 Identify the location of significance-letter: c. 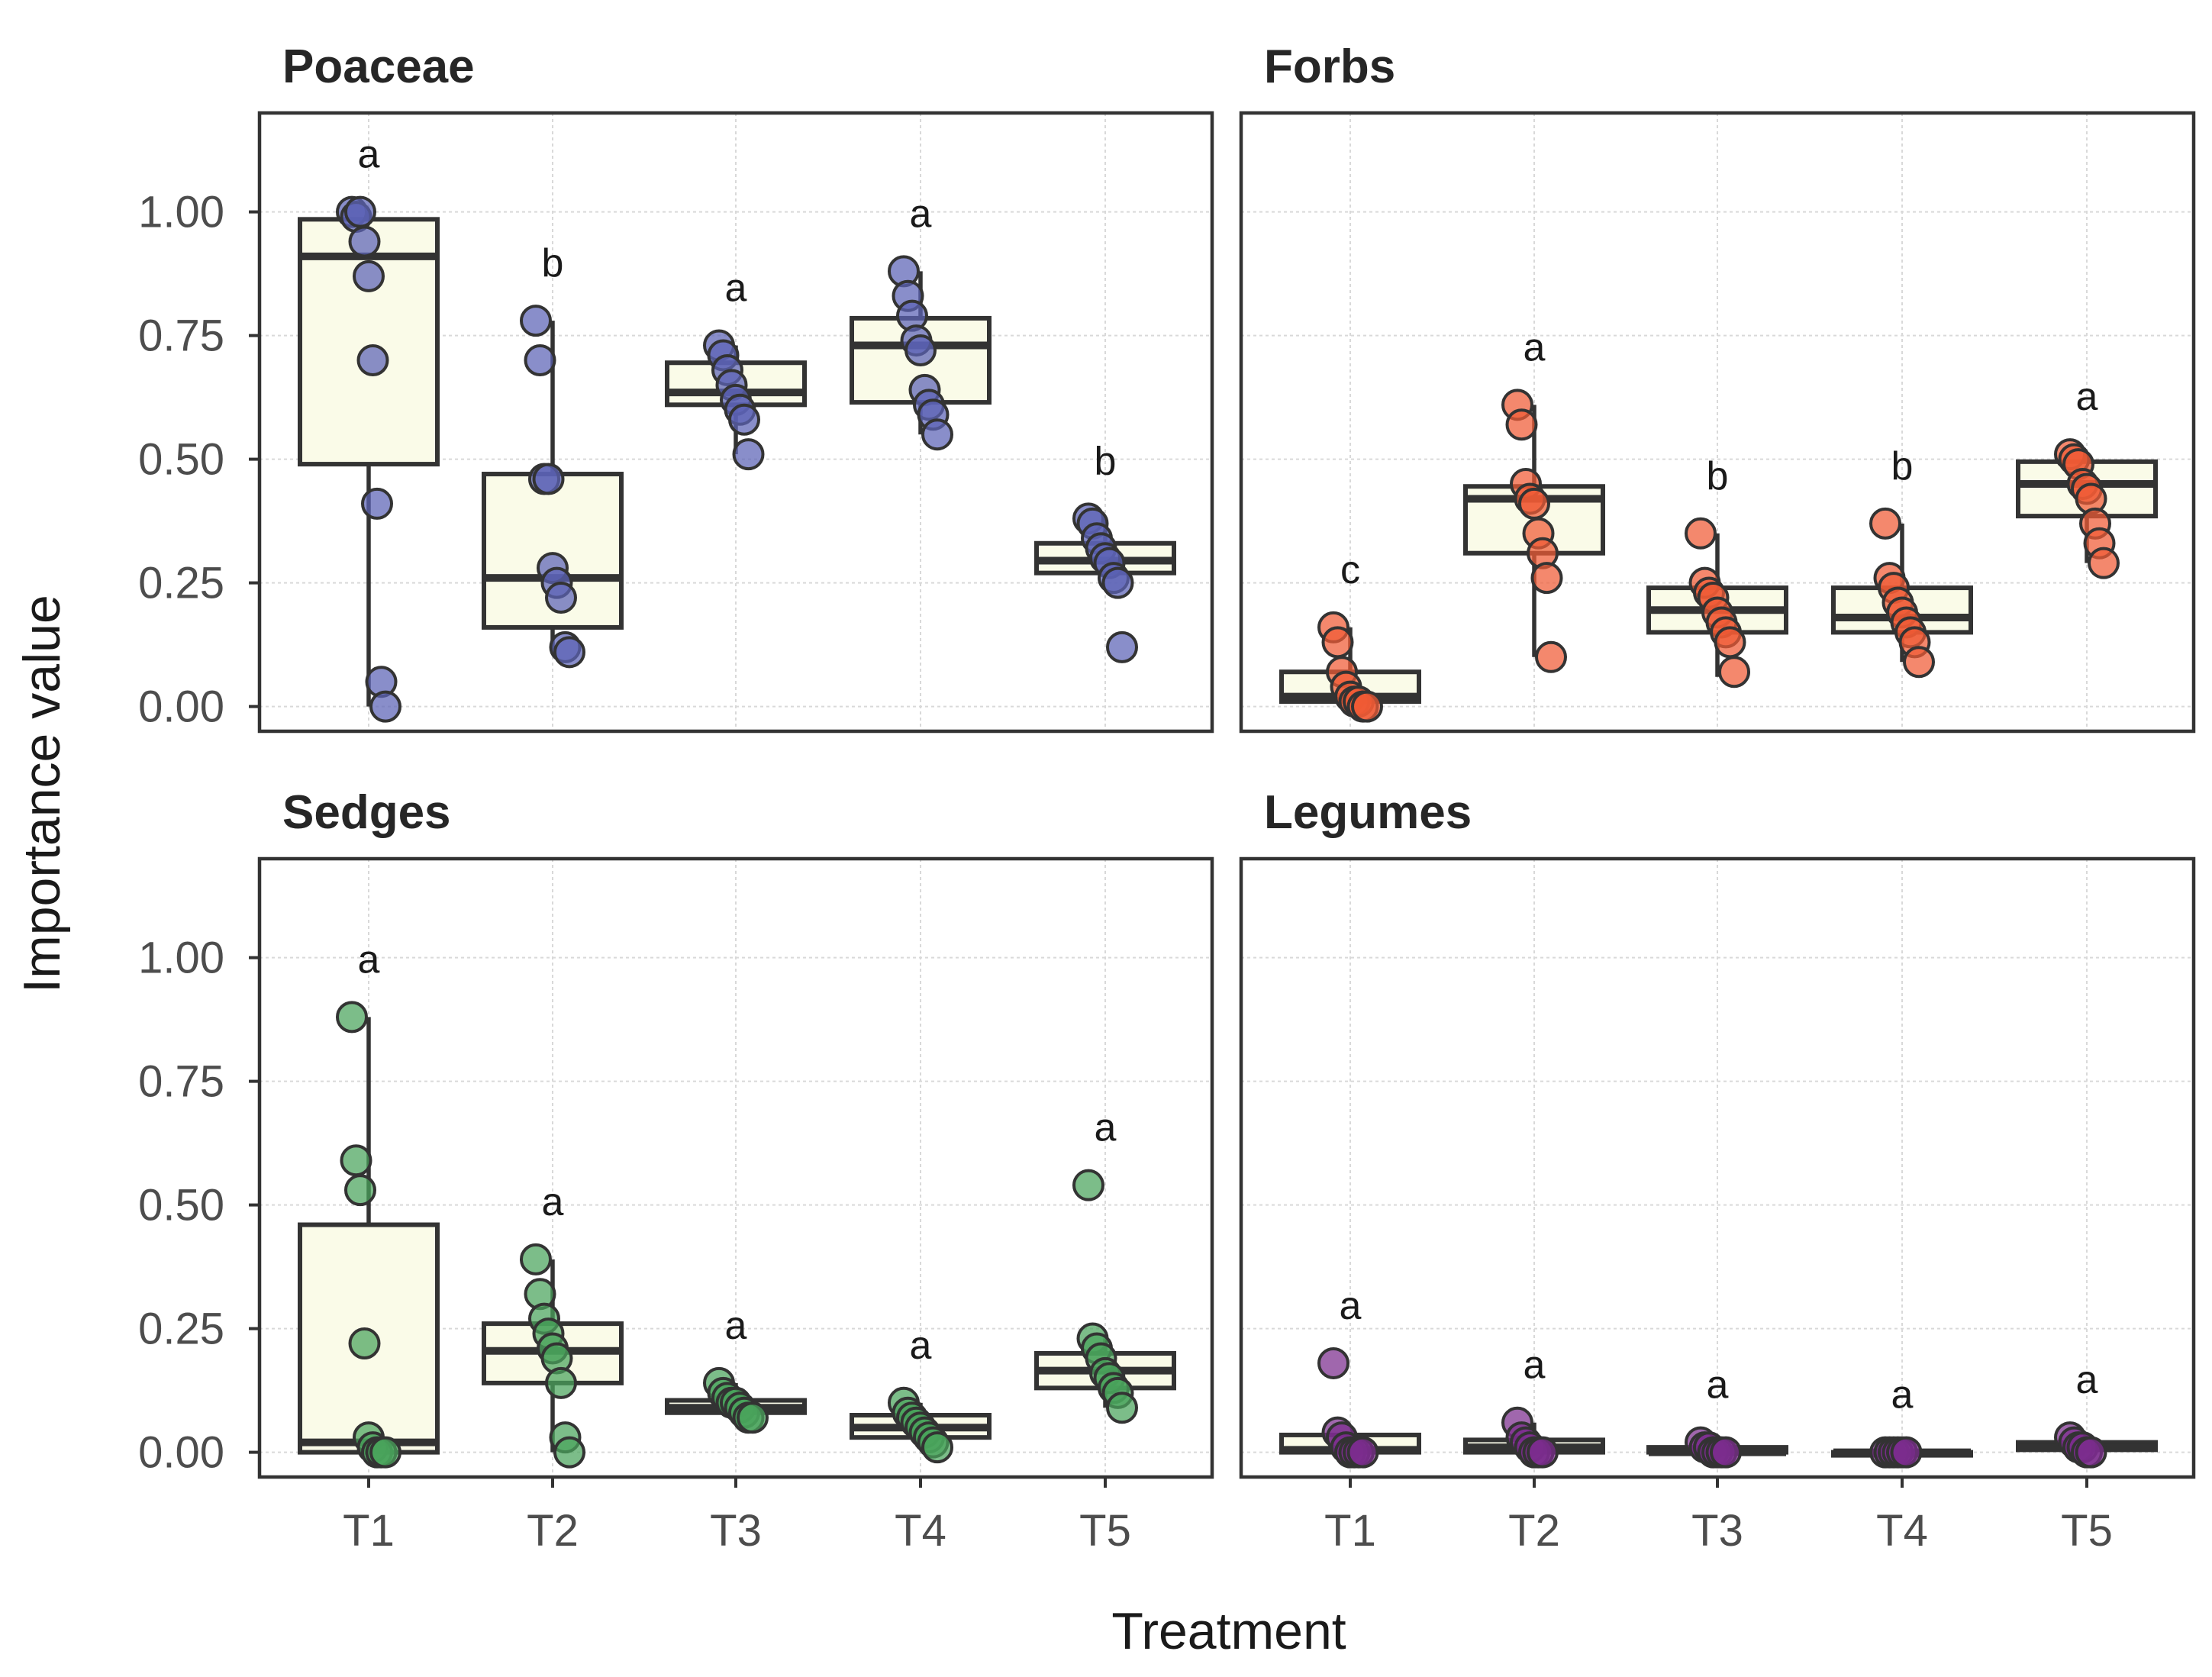
(1350, 570).